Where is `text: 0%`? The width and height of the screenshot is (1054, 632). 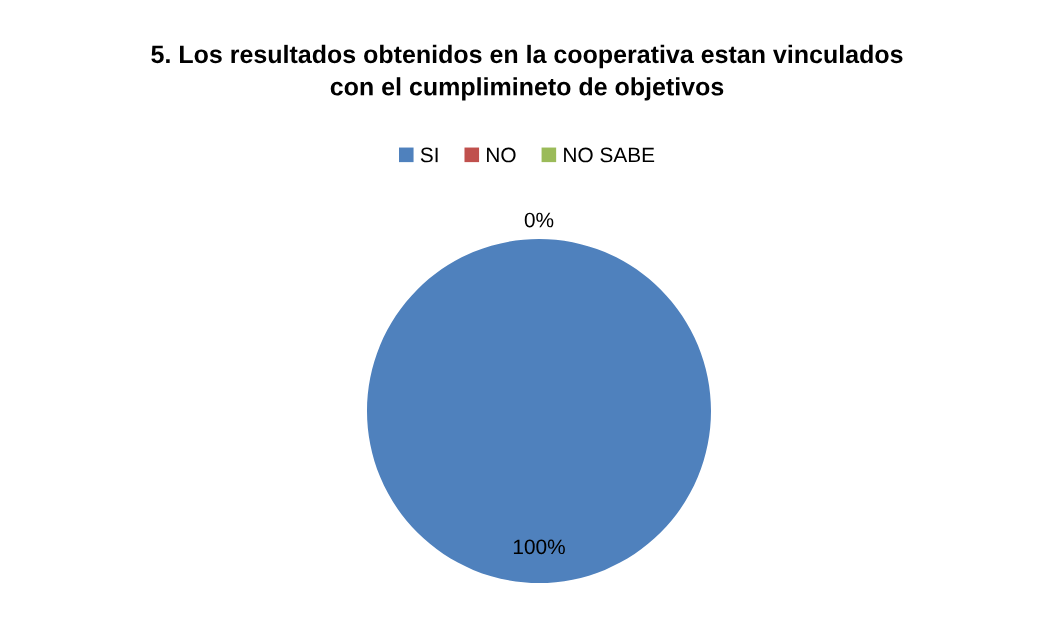
text: 0% is located at coordinates (539, 220).